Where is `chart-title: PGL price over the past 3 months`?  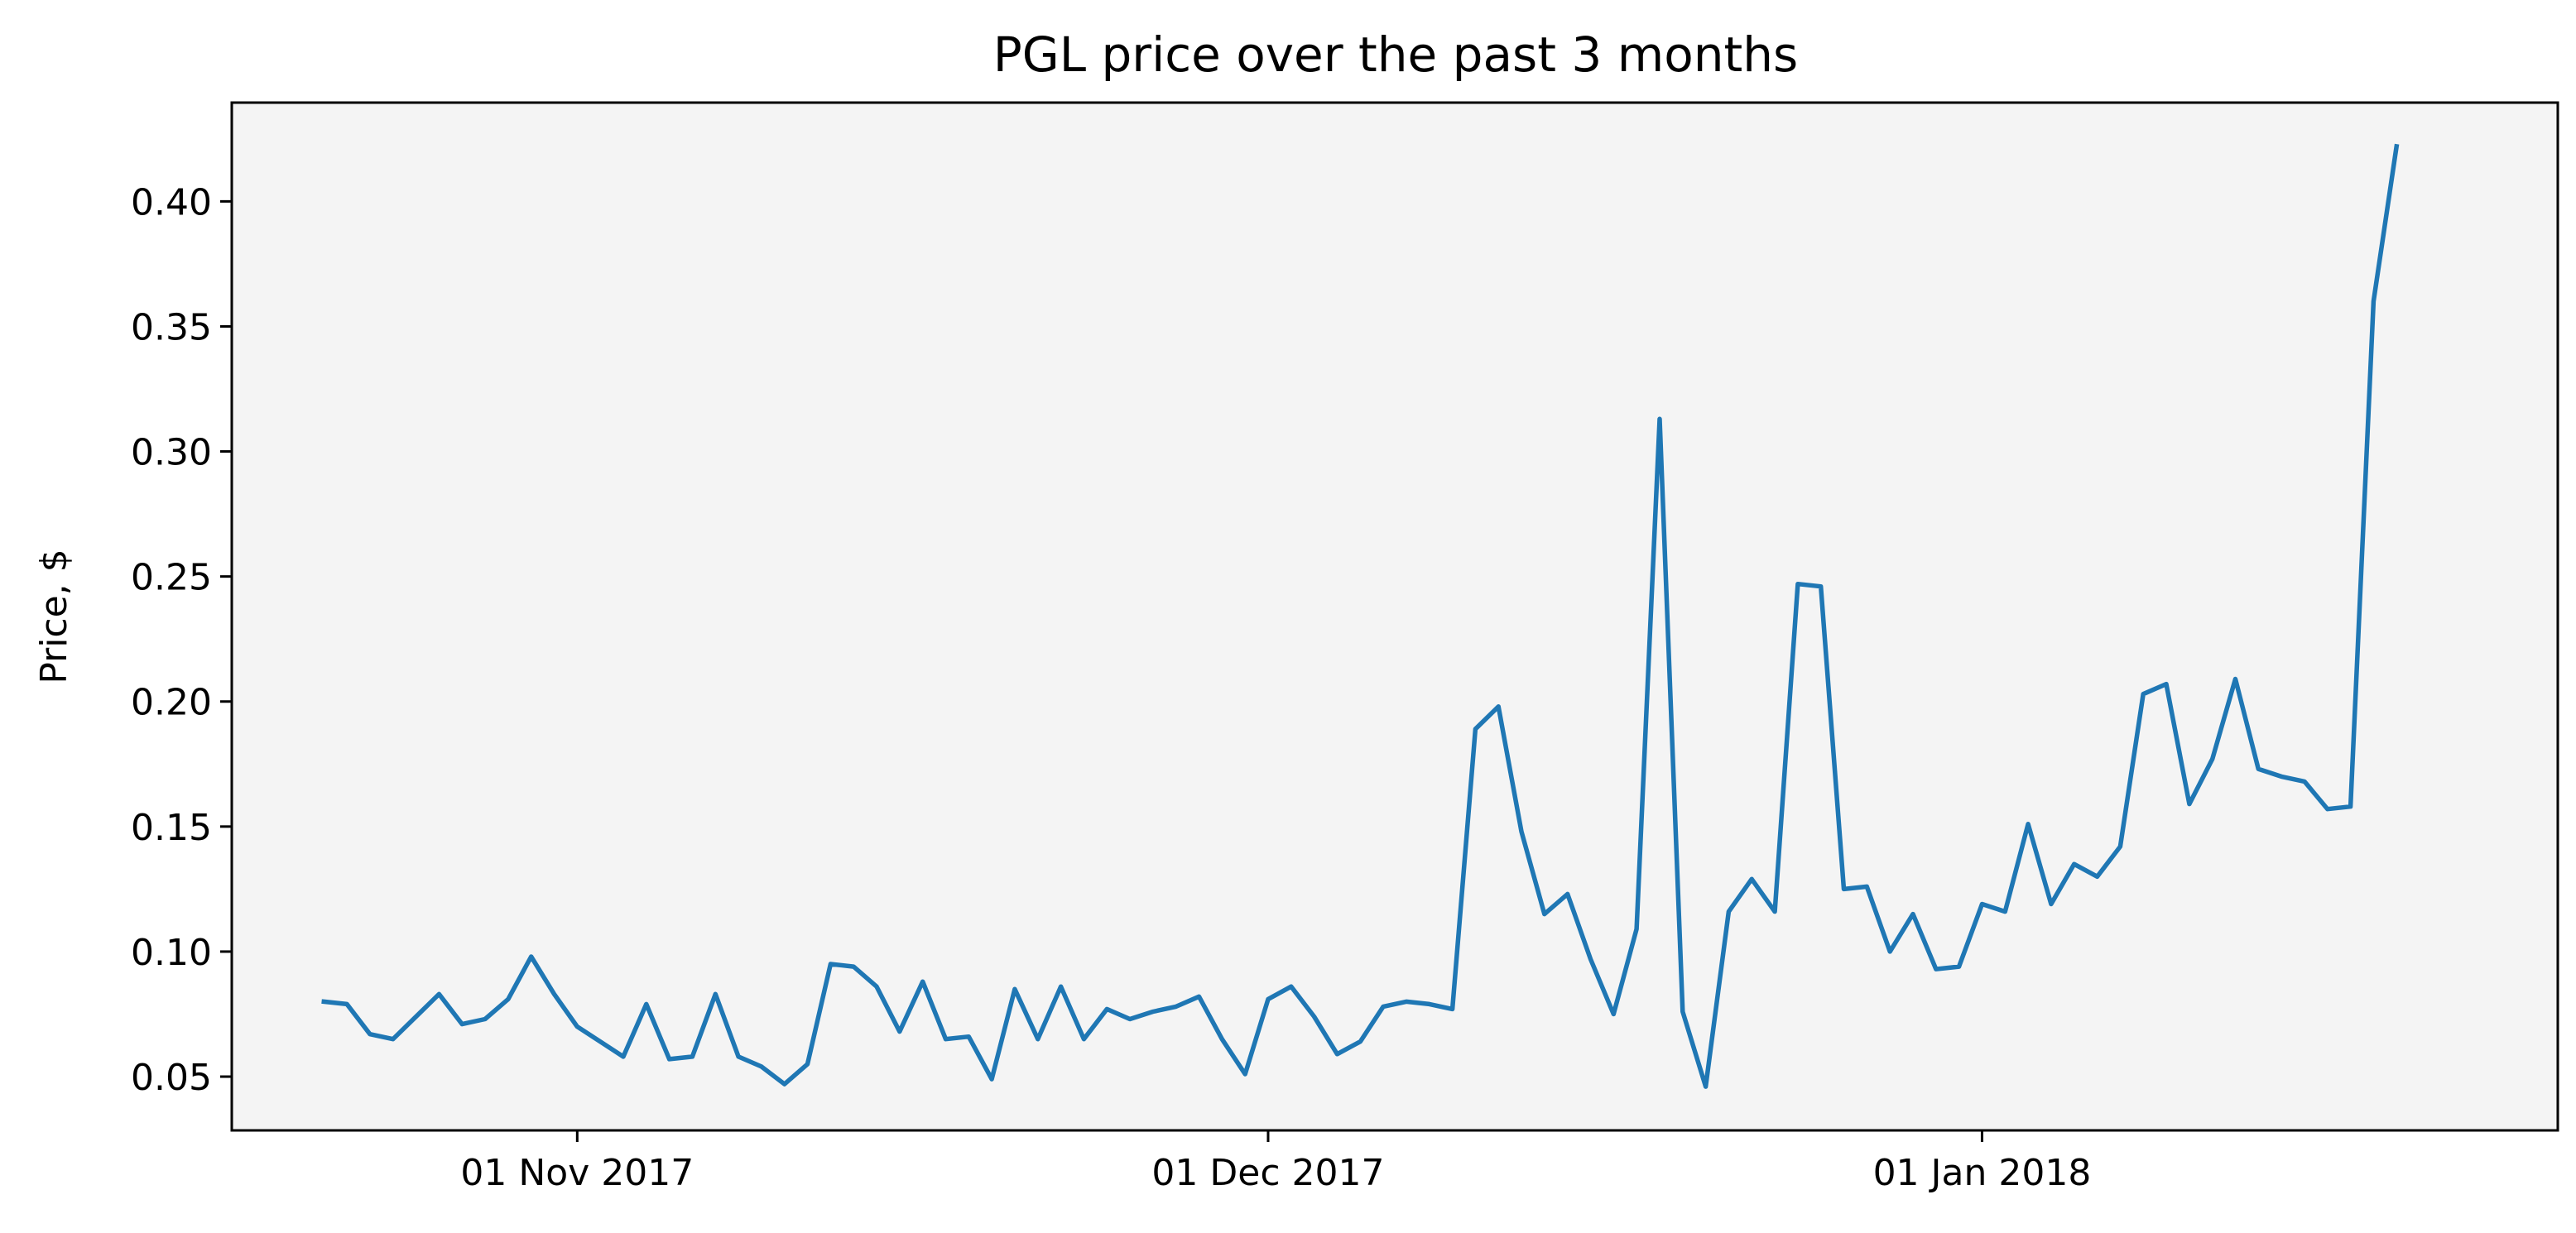
chart-title: PGL price over the past 3 months is located at coordinates (1395, 54).